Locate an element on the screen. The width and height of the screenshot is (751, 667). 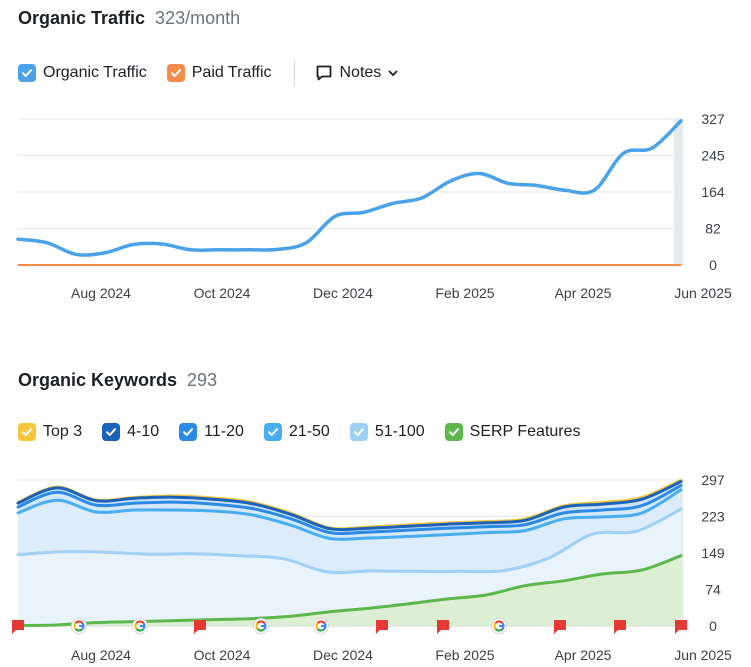
legend-serp-features: SERP Features is located at coordinates (512, 432).